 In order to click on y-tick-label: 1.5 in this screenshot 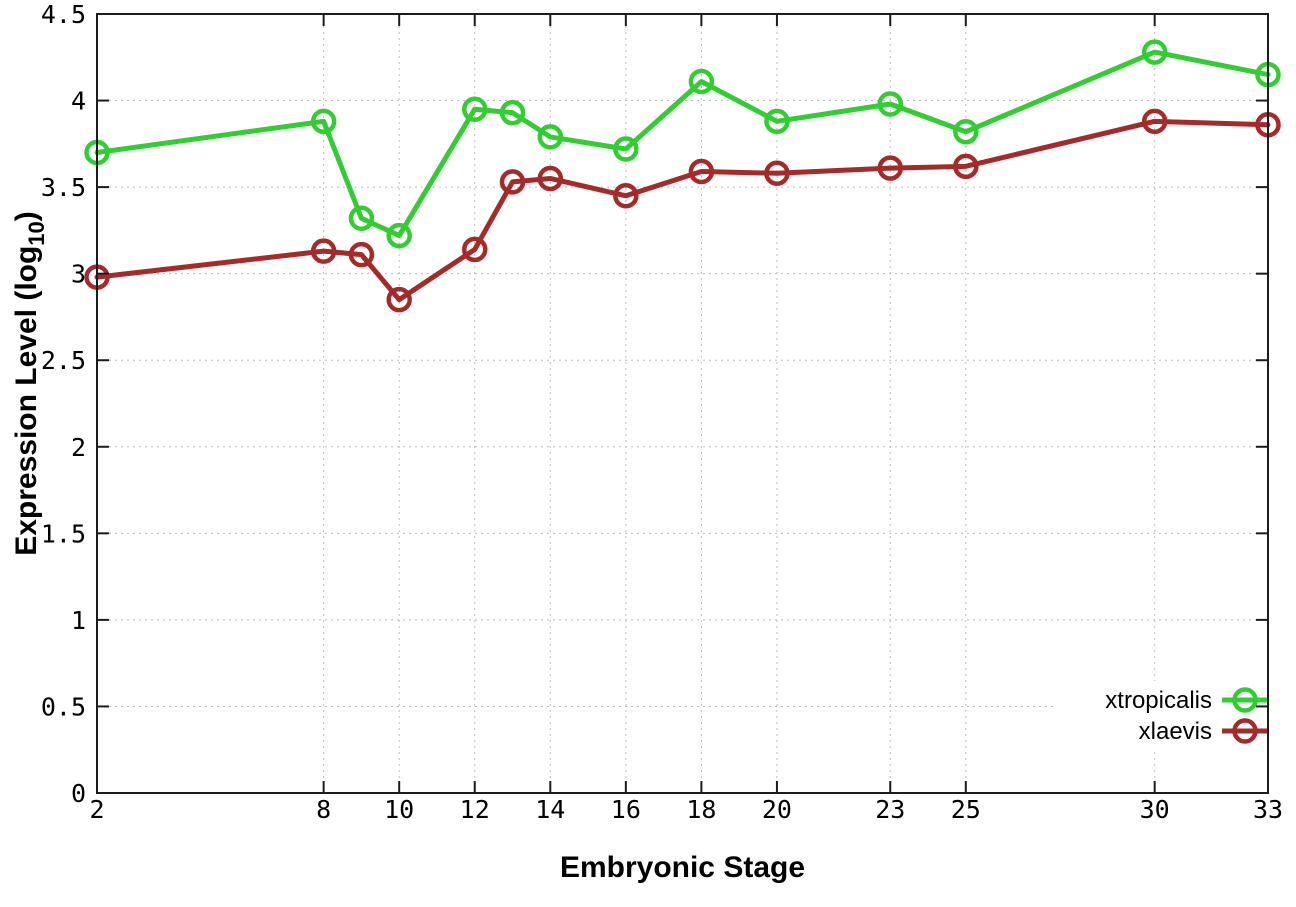, I will do `click(63, 533)`.